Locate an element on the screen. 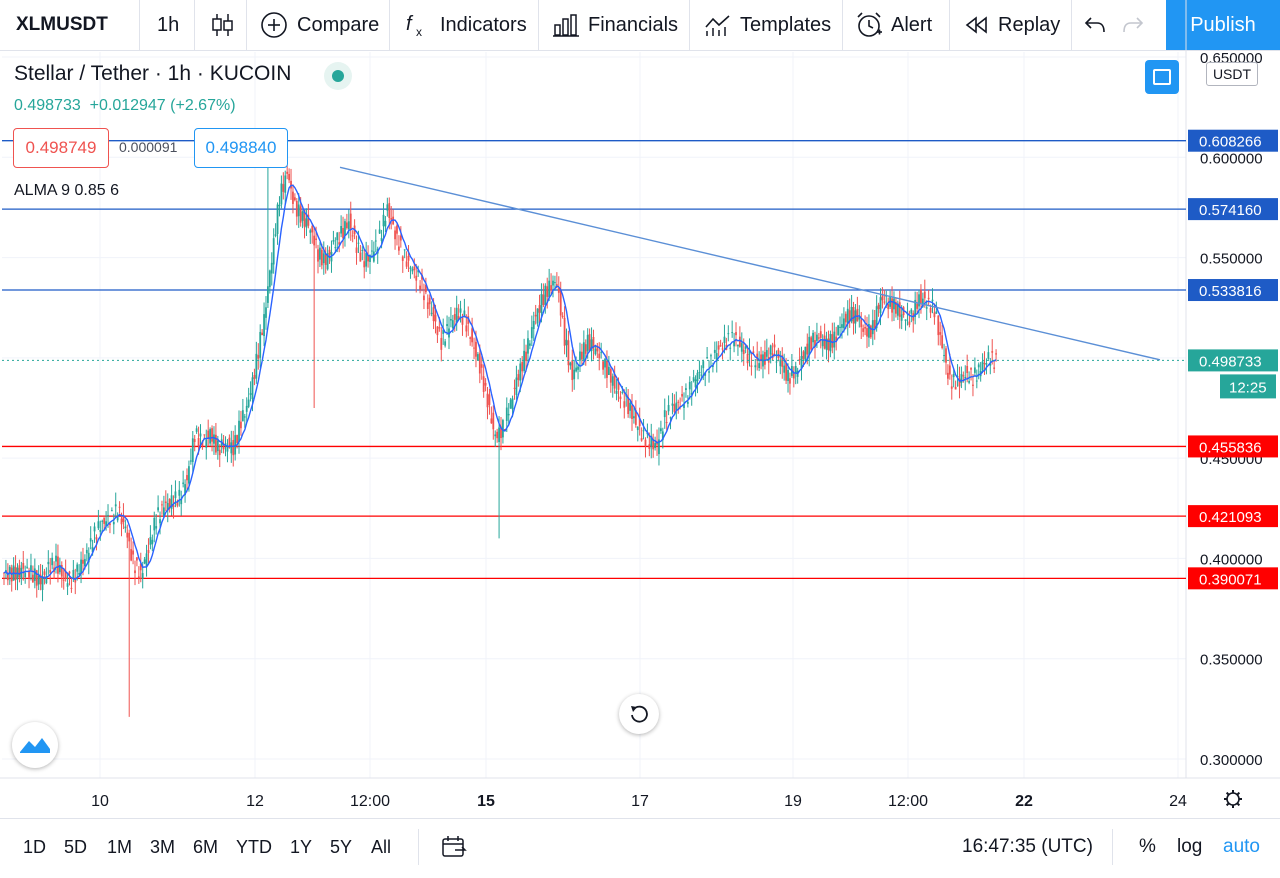  replay-button: Replay is located at coordinates (1012, 25).